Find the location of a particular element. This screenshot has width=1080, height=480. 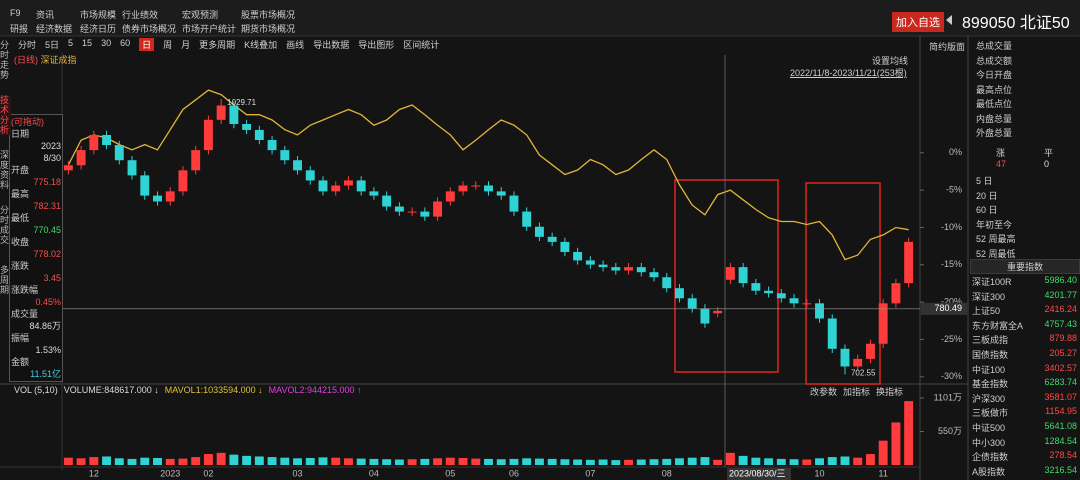

info-label: 金额 is located at coordinates (20, 362).